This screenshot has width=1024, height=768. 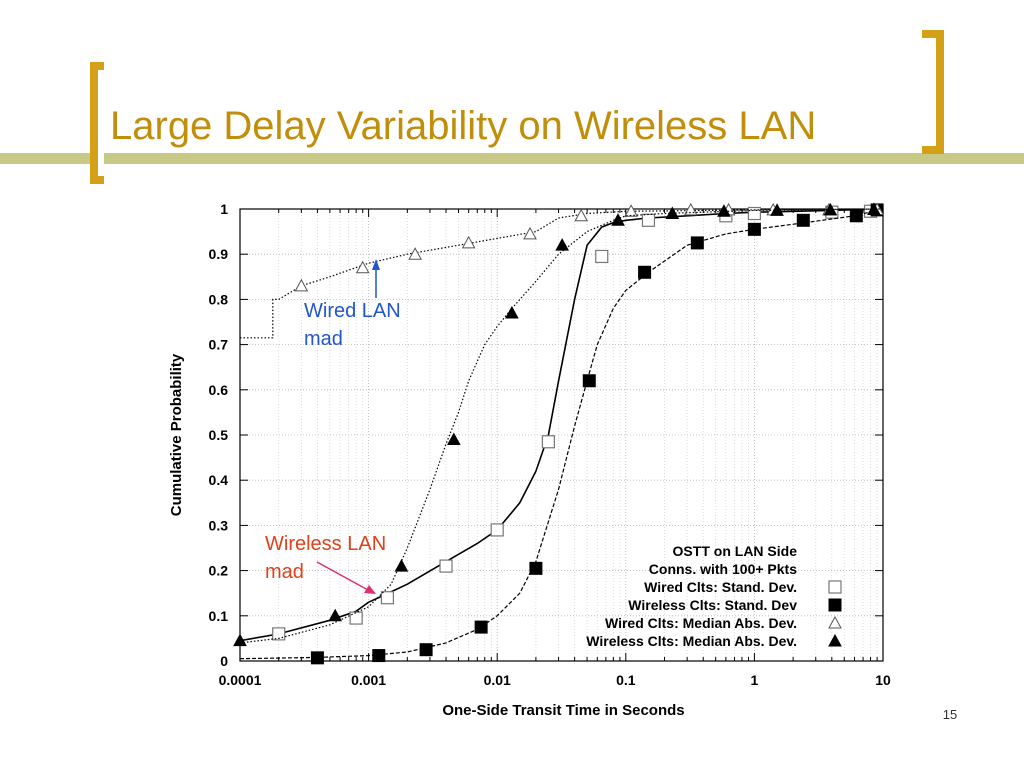 I want to click on wired-mad-line, so click(x=562, y=273).